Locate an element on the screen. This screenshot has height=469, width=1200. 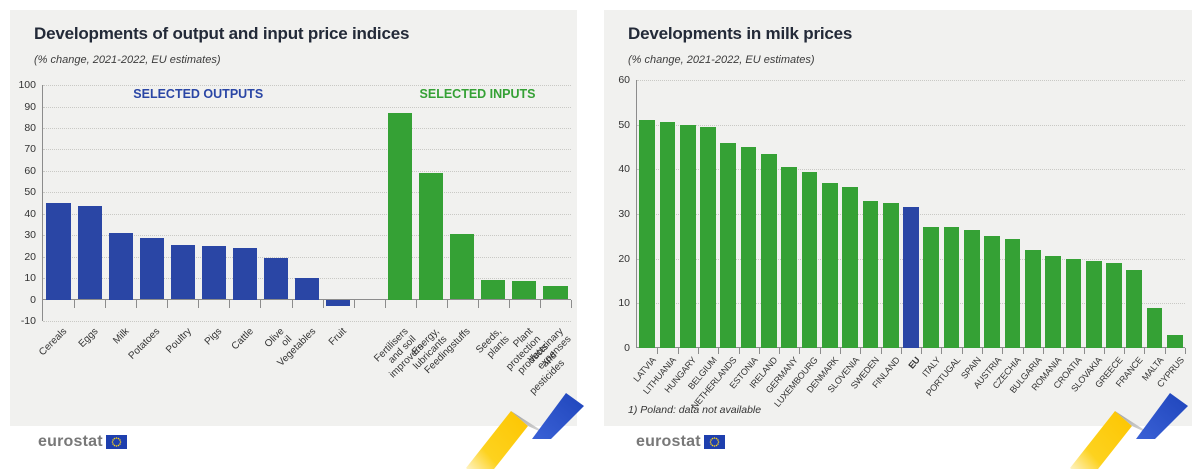
selected-inputs-label: SELECTED INPUTS is located at coordinates (477, 94).